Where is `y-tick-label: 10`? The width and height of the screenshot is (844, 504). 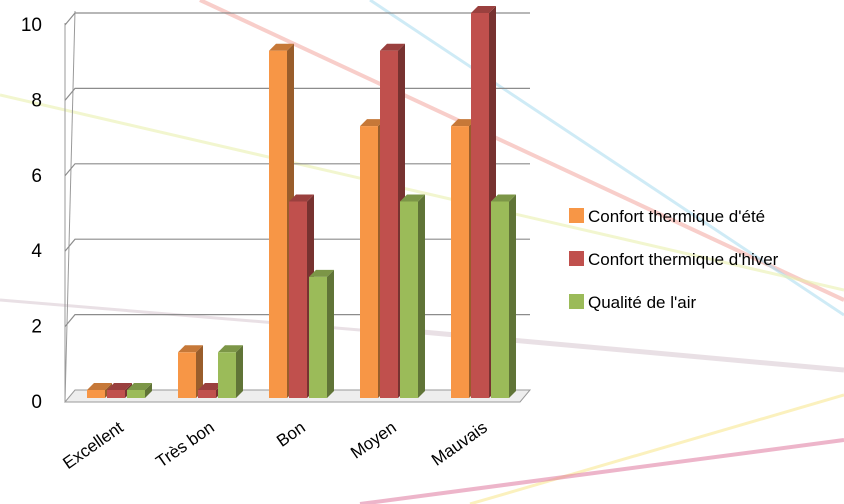
y-tick-label: 10 is located at coordinates (31, 25).